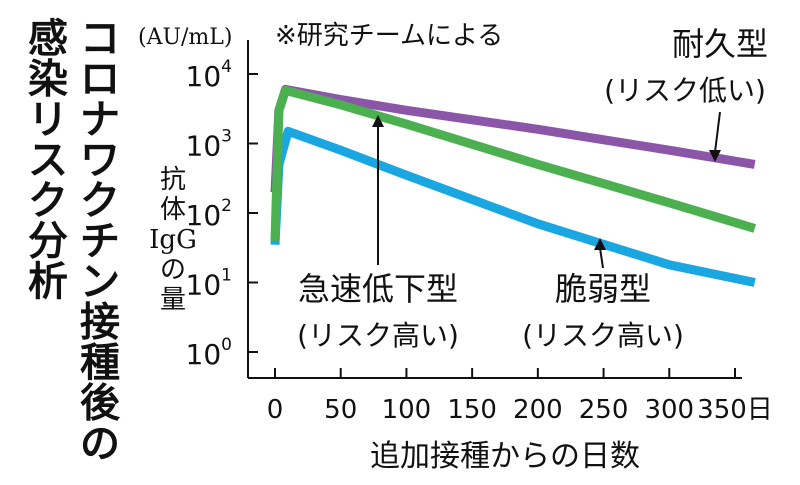  Describe the element at coordinates (209, 284) in the screenshot. I see `y-tick-label: 10¹` at that location.